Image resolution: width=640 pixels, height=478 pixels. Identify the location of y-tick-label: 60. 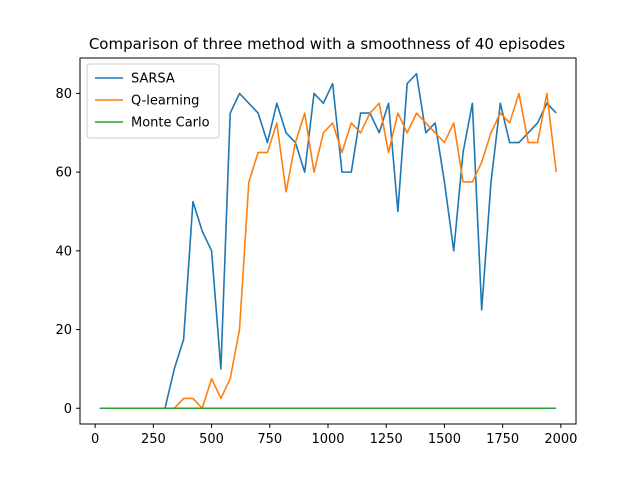
(63, 173).